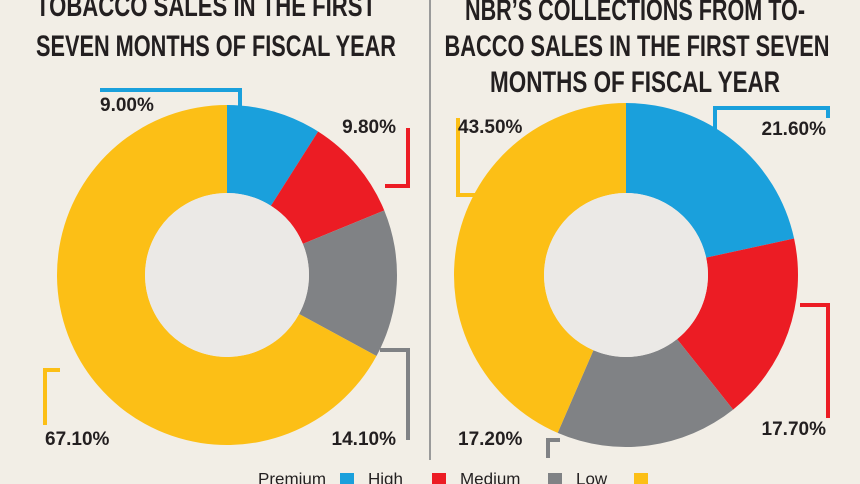 This screenshot has width=860, height=484. What do you see at coordinates (369, 127) in the screenshot?
I see `value-label: 9.80%` at bounding box center [369, 127].